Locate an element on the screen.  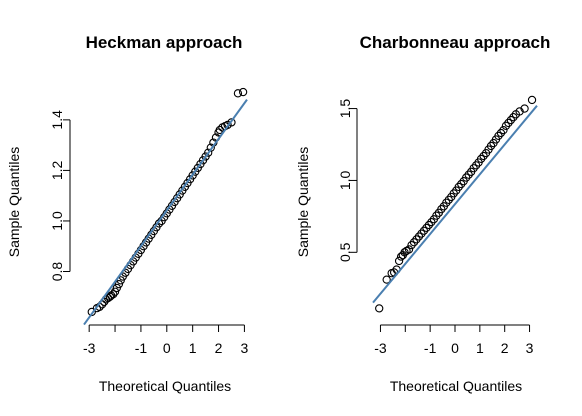
qq-reference-line is located at coordinates (455, 204).